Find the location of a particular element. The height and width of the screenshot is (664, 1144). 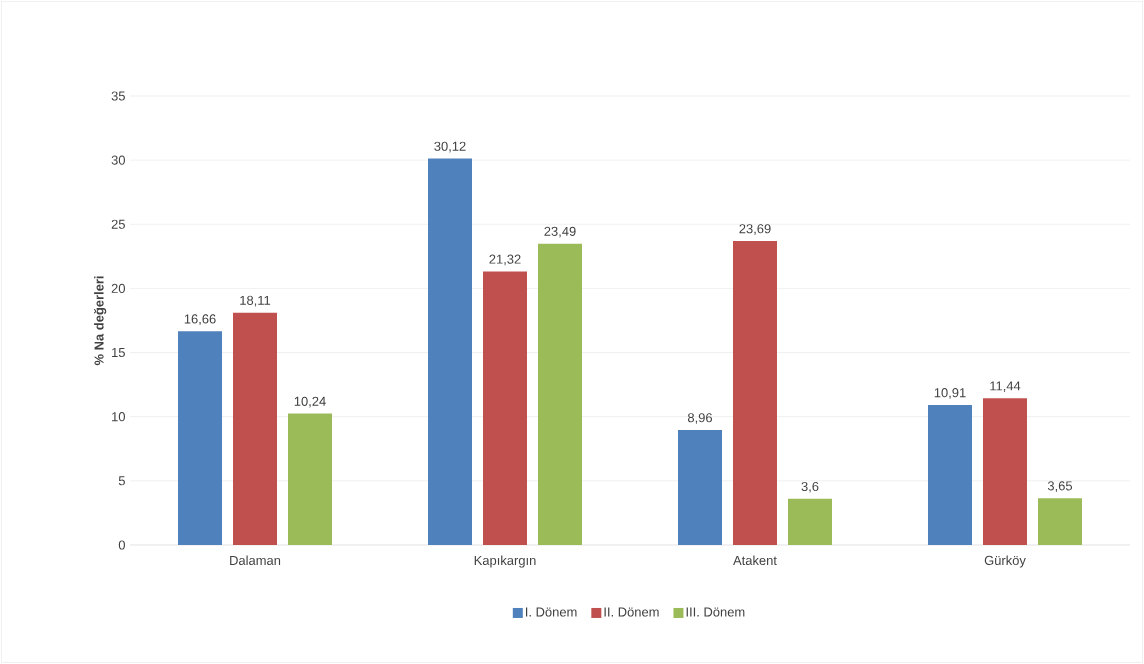

y-tick-label: 35 is located at coordinates (118, 96).